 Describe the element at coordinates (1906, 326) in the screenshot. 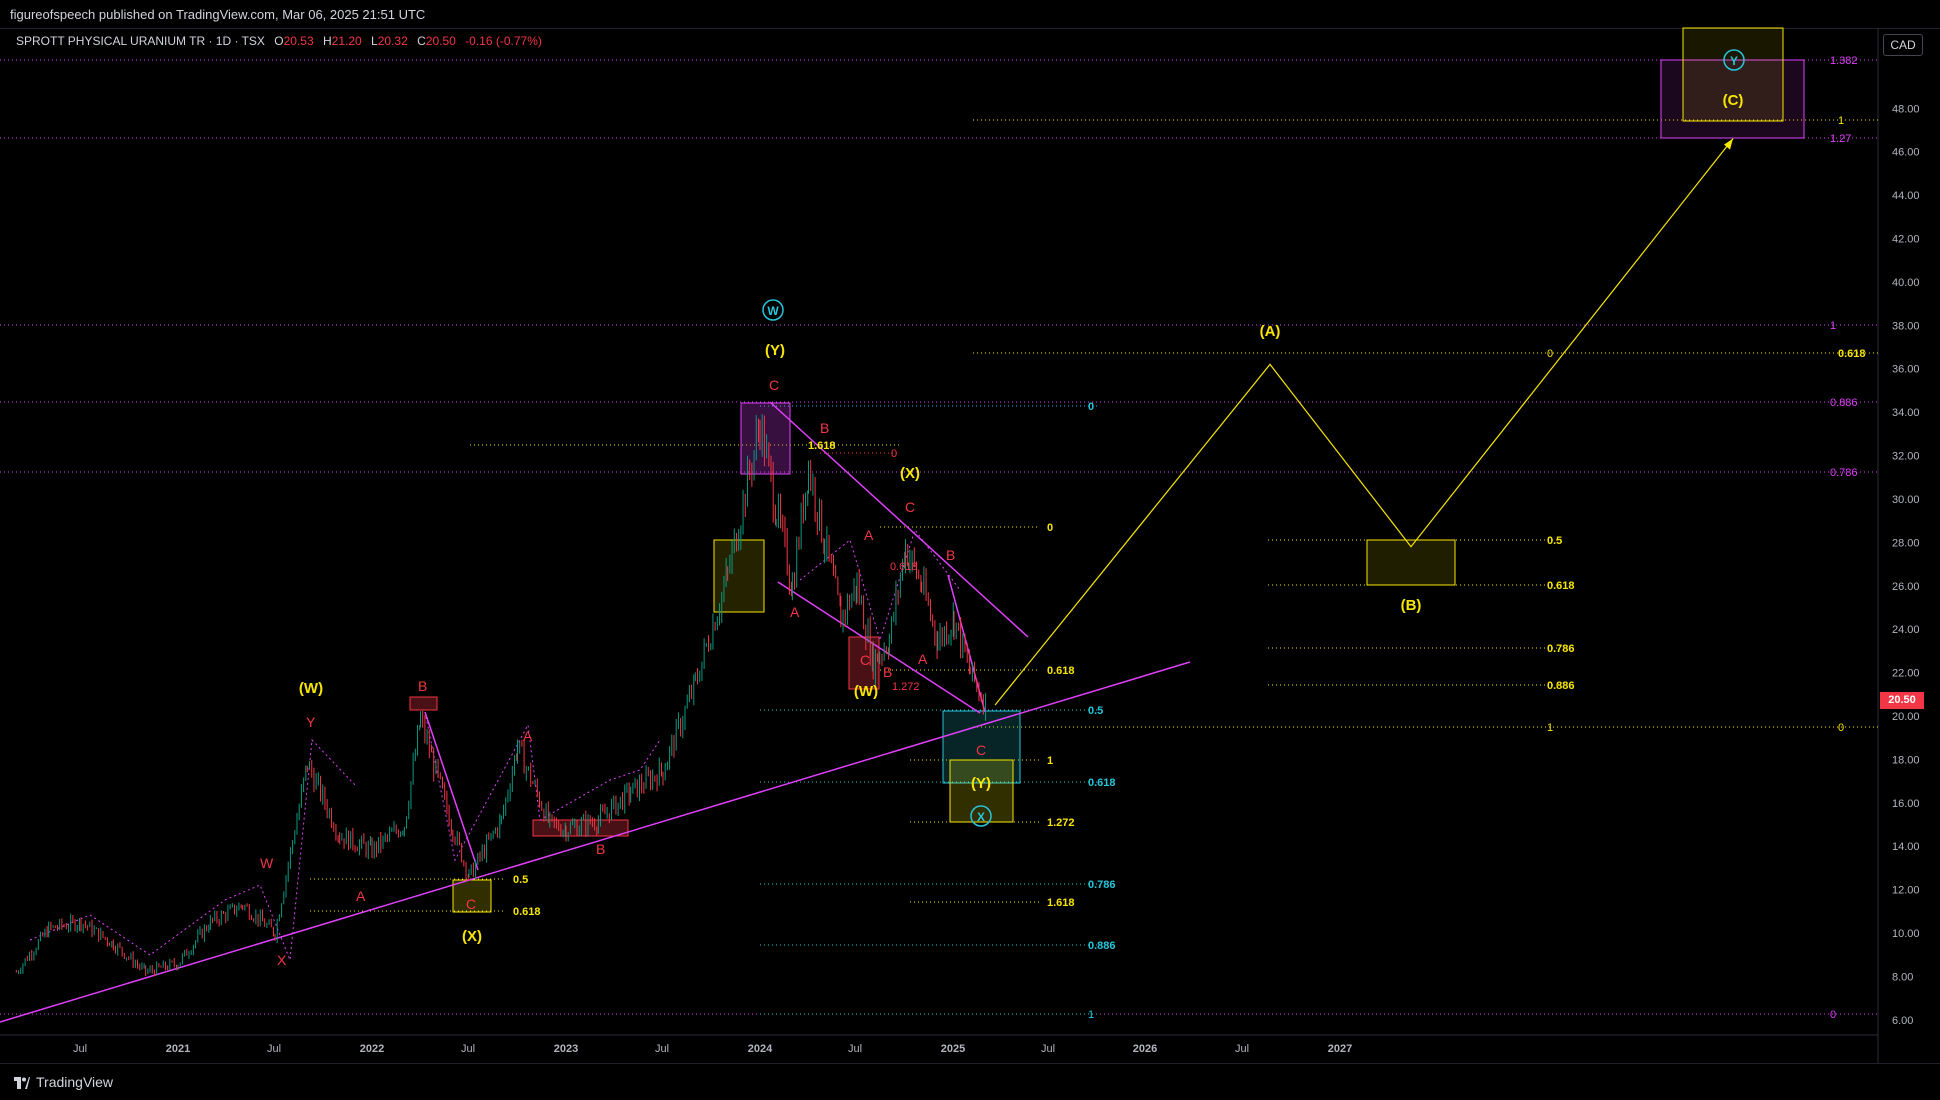

I see `price-tick-16: 38.00` at that location.